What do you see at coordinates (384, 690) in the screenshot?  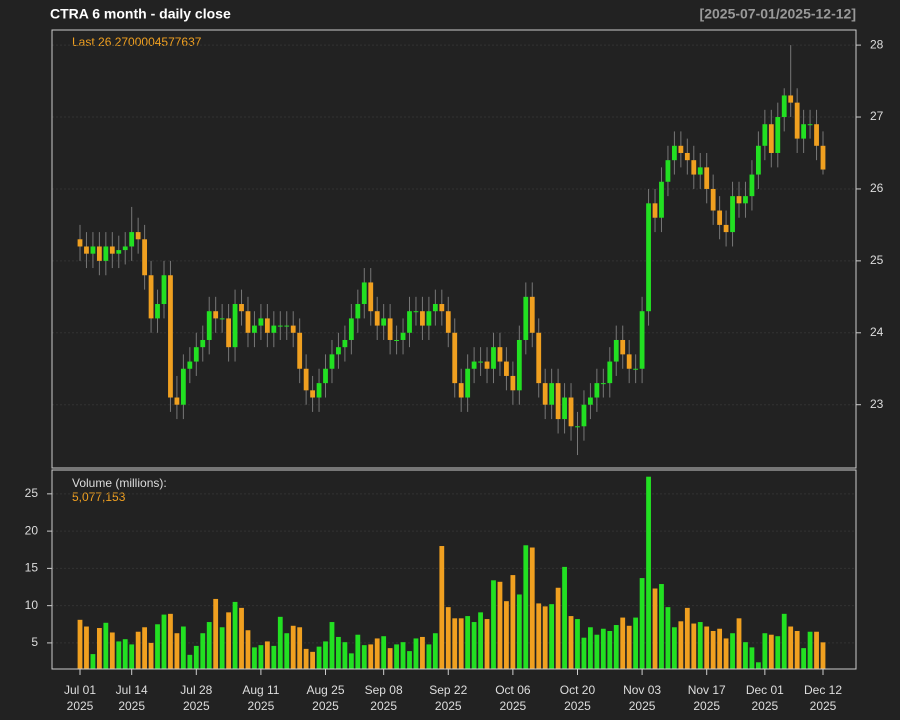 I see `x-tick-label-date: Sep 08` at bounding box center [384, 690].